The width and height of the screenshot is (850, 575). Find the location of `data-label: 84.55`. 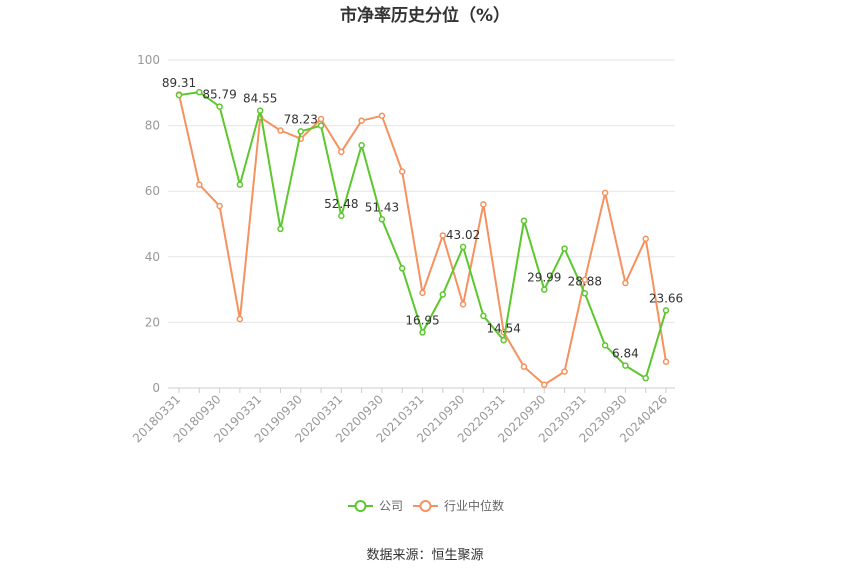

data-label: 84.55 is located at coordinates (260, 99).